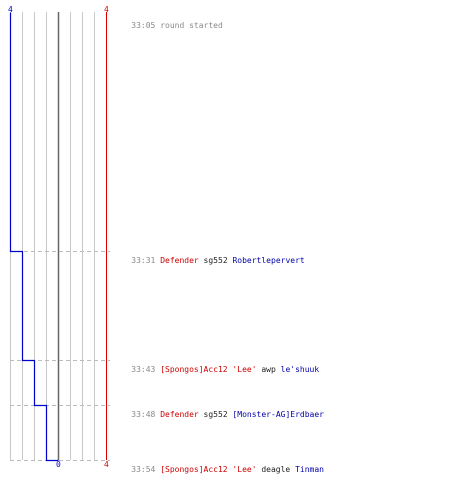 The width and height of the screenshot is (450, 500). I want to click on blue-team-start-count: 4, so click(10, 9).